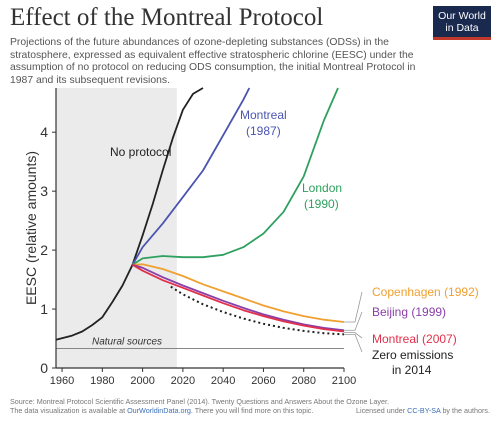 Image resolution: width=500 pixels, height=426 pixels. Describe the element at coordinates (68, 410) in the screenshot. I see `note-prefix: The data visualization is available at` at that location.